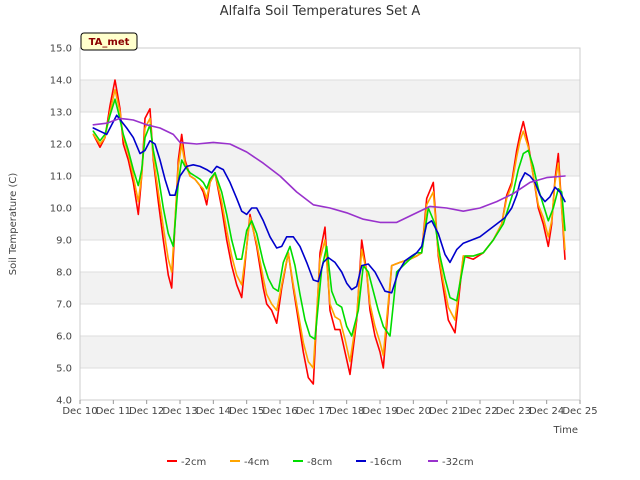  I want to click on legend-label: -32cm, so click(458, 462).